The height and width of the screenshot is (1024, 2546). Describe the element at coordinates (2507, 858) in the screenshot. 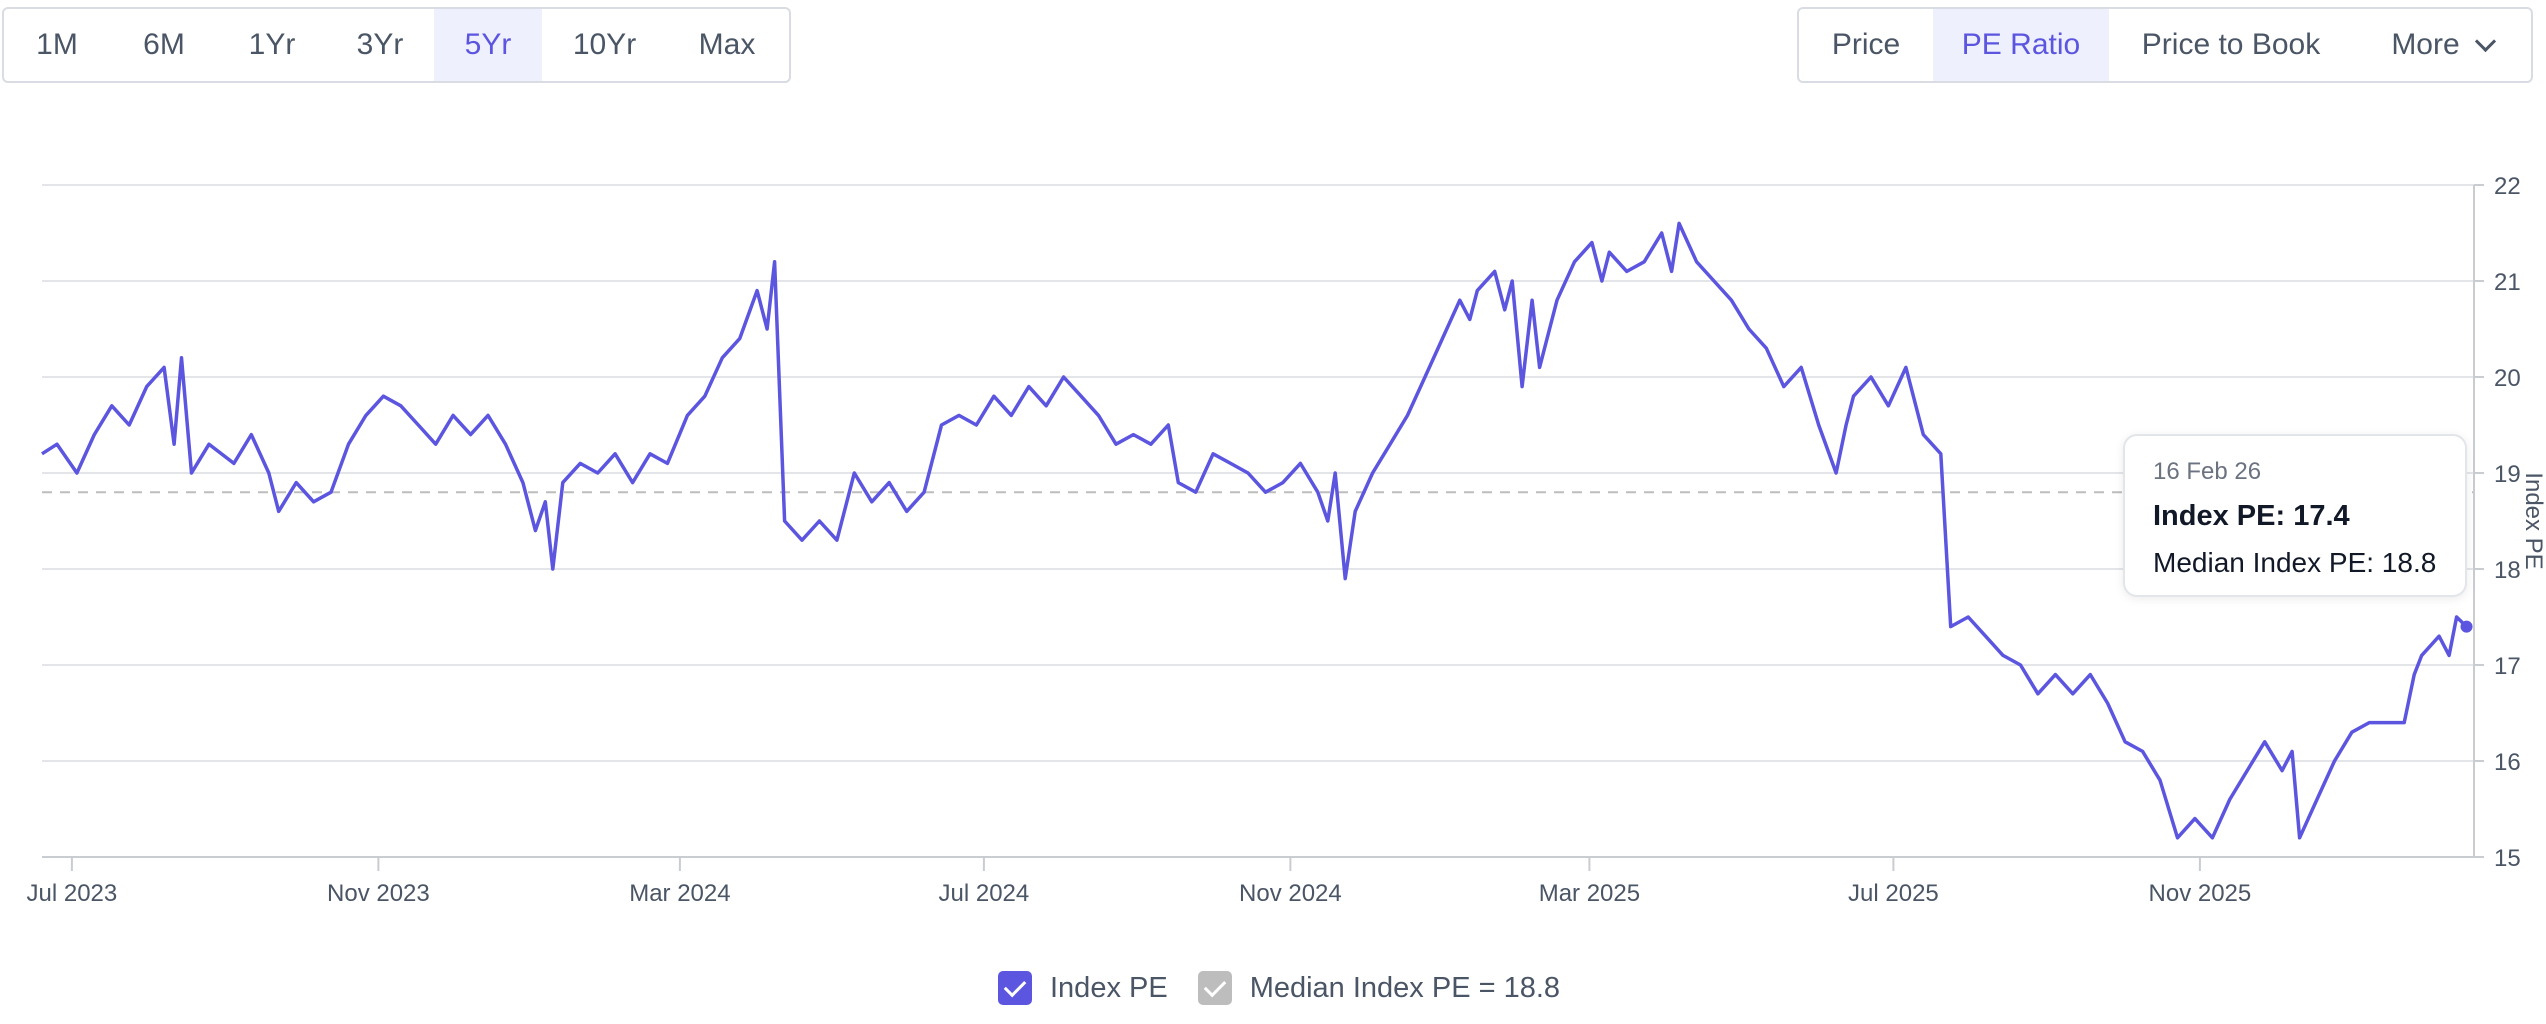

I see `y-tick-label: 15` at that location.